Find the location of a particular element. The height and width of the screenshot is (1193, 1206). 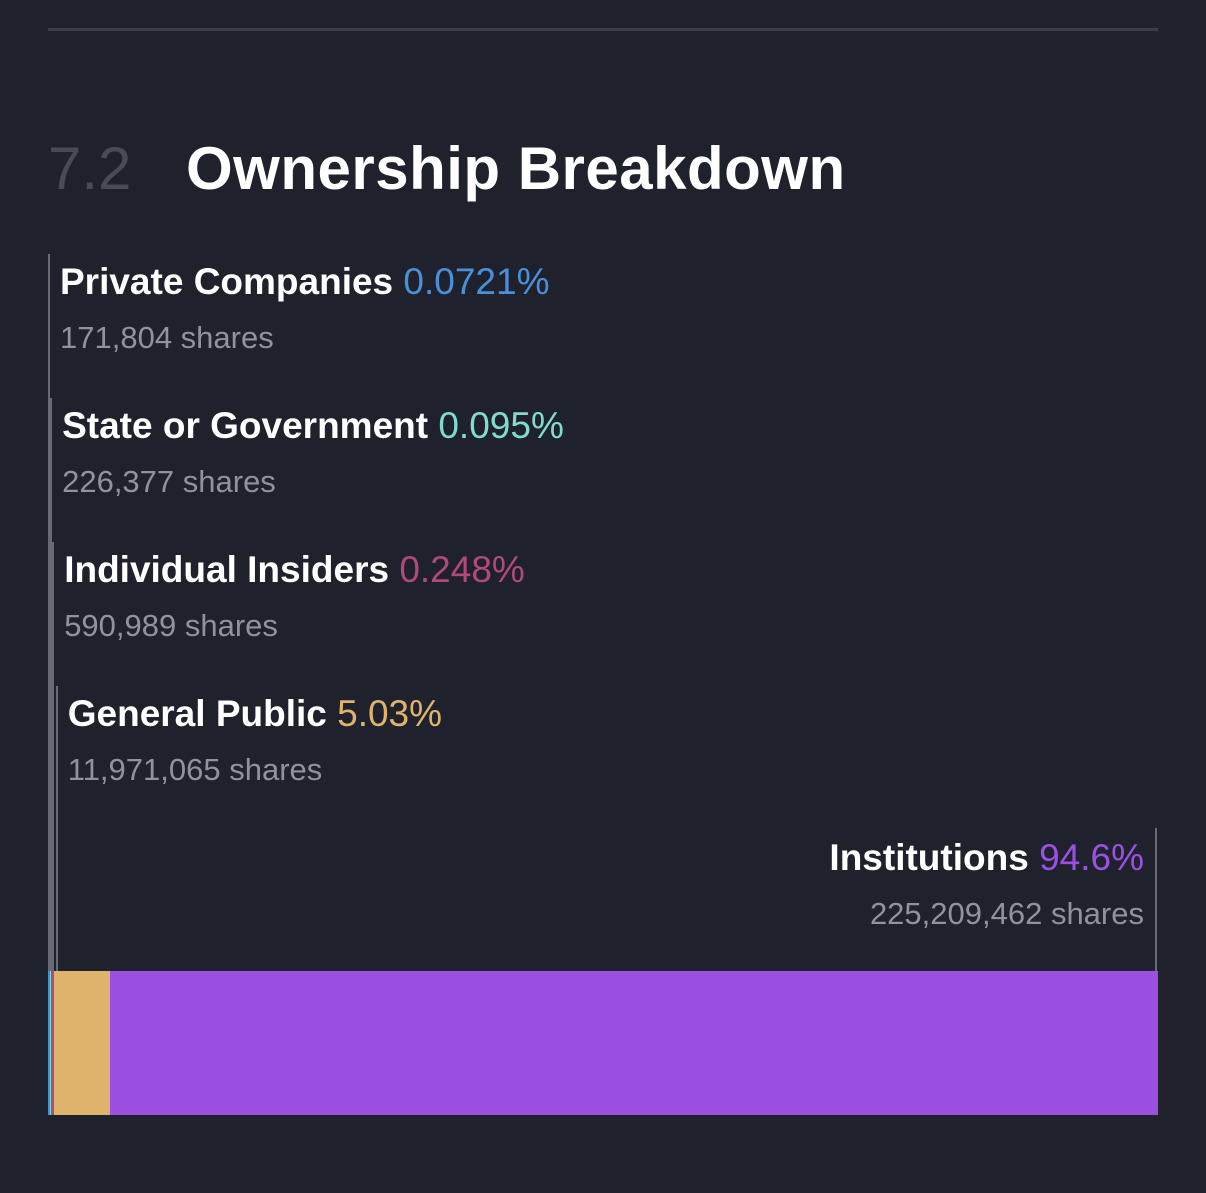

bar-segment-state-or-government is located at coordinates (50, 1043).